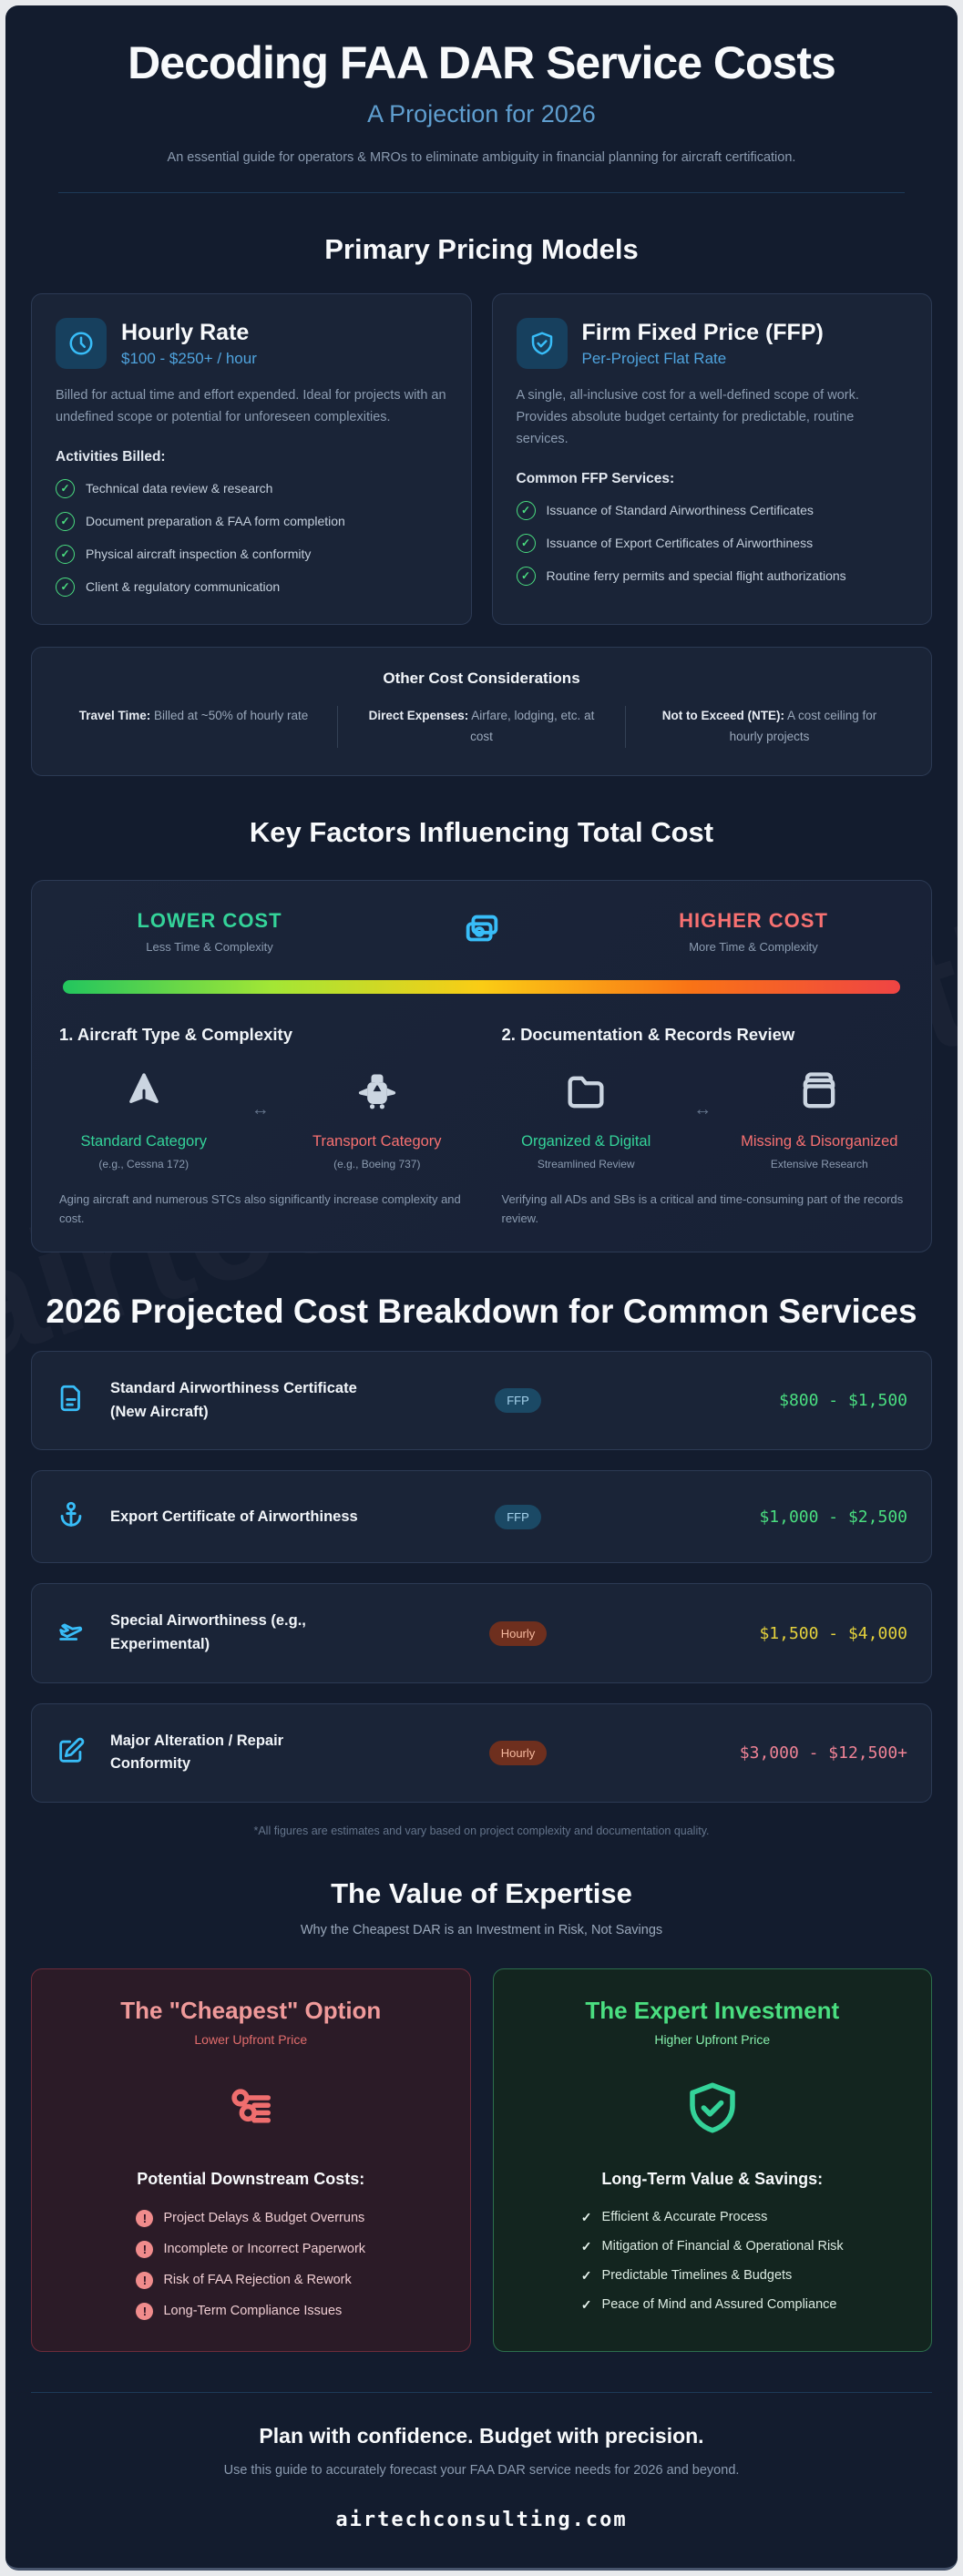  What do you see at coordinates (250, 2249) in the screenshot?
I see `risk-item: ! Incomplete or Incorrect Paperwork` at bounding box center [250, 2249].